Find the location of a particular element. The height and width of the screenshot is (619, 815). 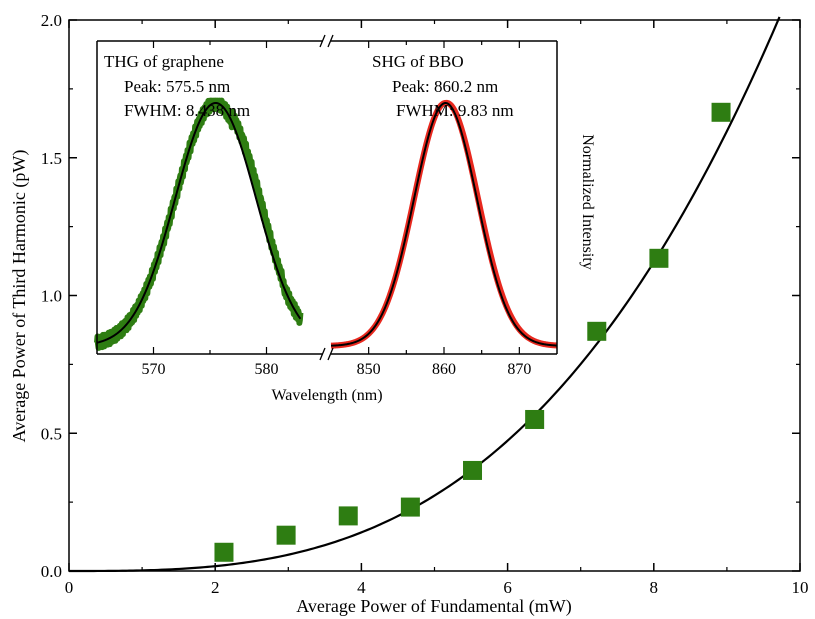

y-tick-label: 1.5 is located at coordinates (51, 158).